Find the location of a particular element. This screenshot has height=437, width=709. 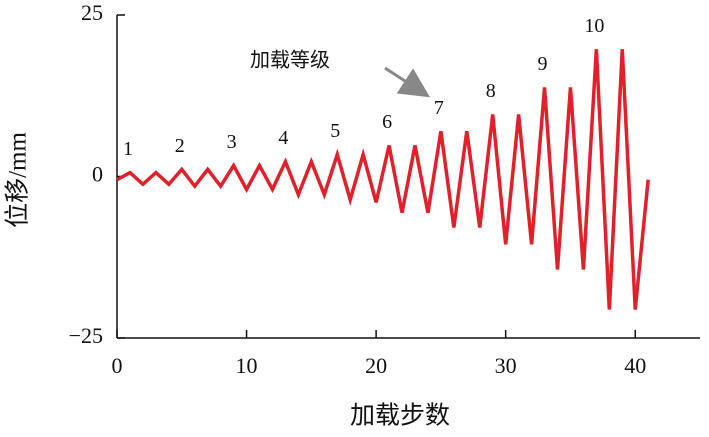

y-tick-label: 0 is located at coordinates (97, 174).